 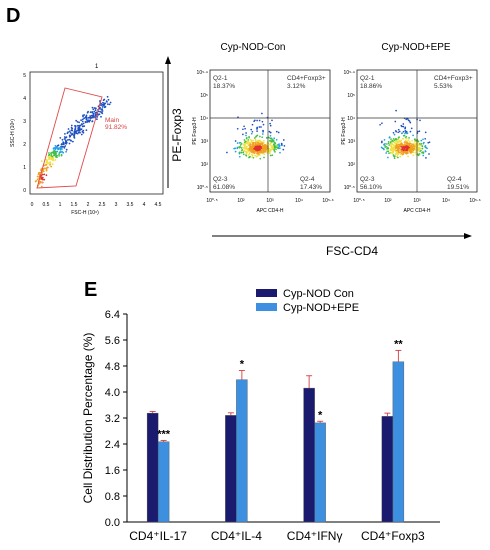 What do you see at coordinates (367, 78) in the screenshot?
I see `flow-epe-q1-name: Q2-1` at bounding box center [367, 78].